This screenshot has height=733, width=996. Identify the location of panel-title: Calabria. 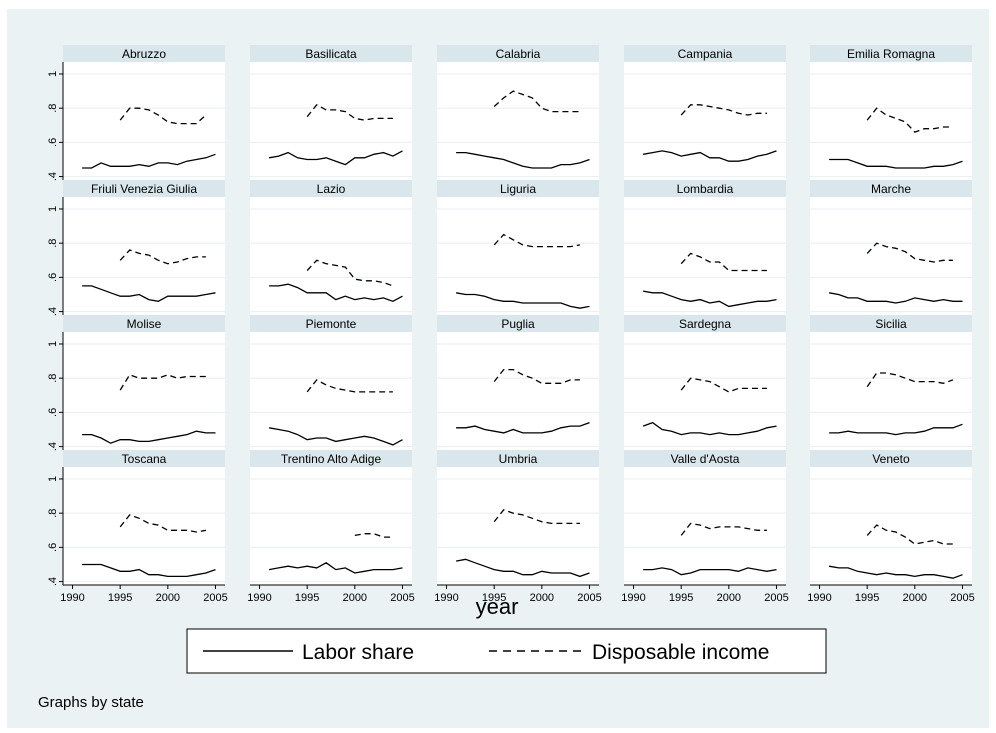
(518, 54).